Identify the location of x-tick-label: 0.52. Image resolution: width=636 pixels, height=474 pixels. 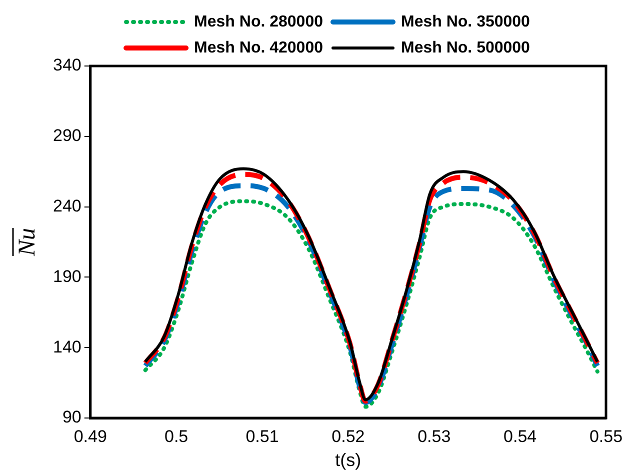
(348, 436).